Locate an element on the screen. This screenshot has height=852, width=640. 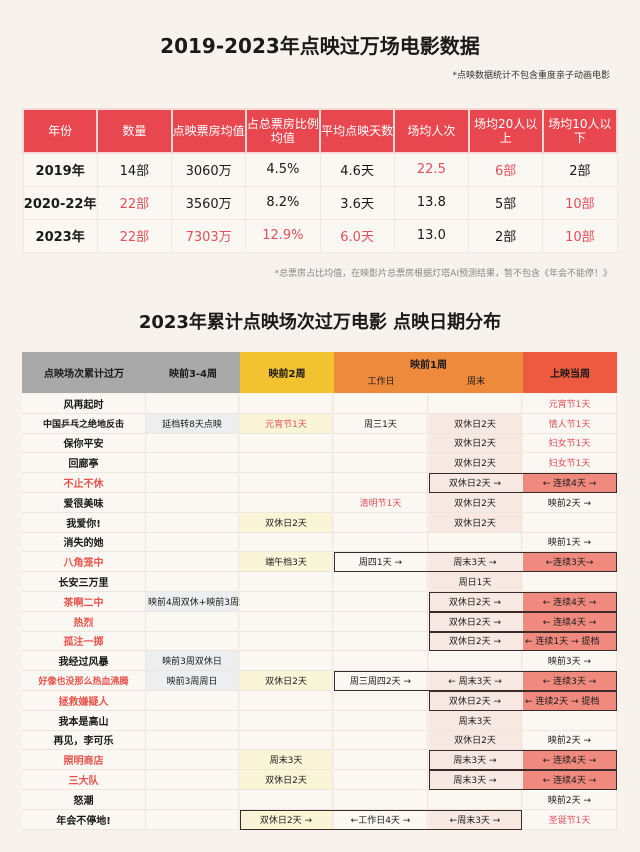
movie-name: 再见，李可乐 is located at coordinates (84, 740).